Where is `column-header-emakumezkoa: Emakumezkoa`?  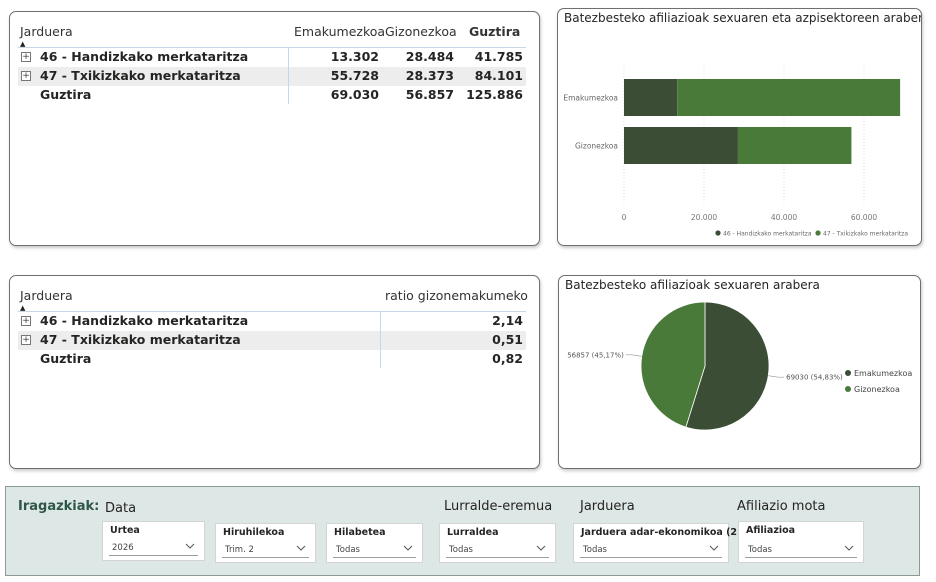 column-header-emakumezkoa: Emakumezkoa is located at coordinates (340, 31).